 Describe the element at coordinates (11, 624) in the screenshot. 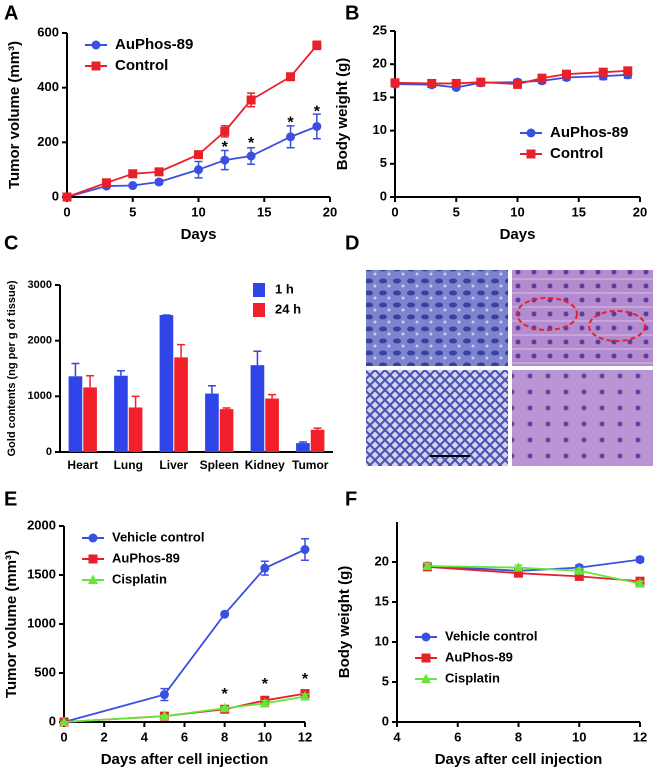

I see `y-axis-label: Tumor volume (mm³)` at that location.